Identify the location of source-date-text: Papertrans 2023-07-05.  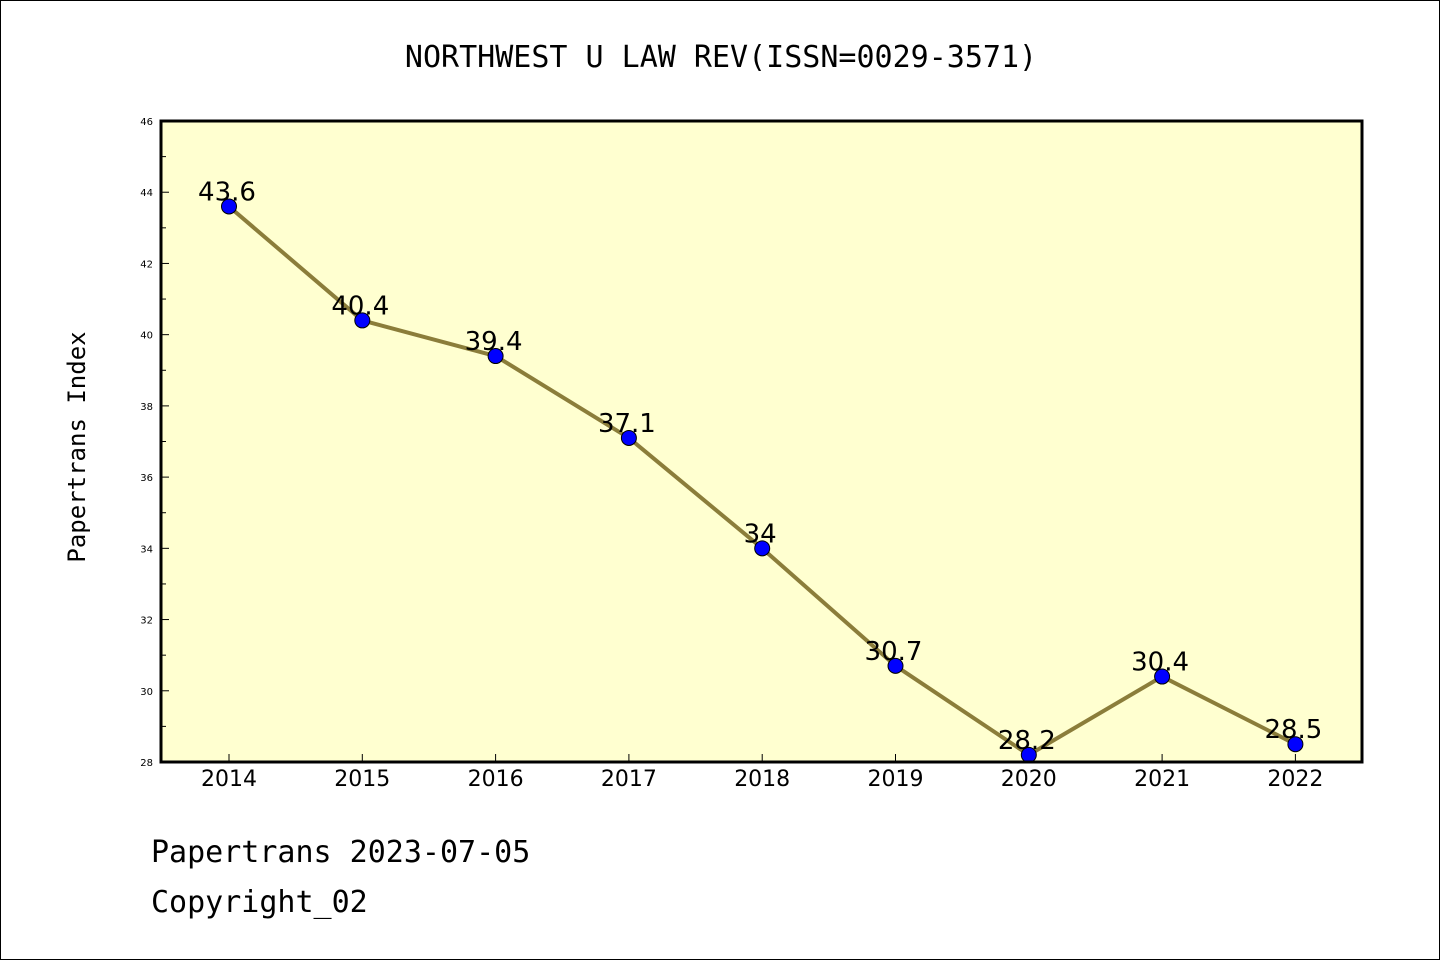
(341, 852).